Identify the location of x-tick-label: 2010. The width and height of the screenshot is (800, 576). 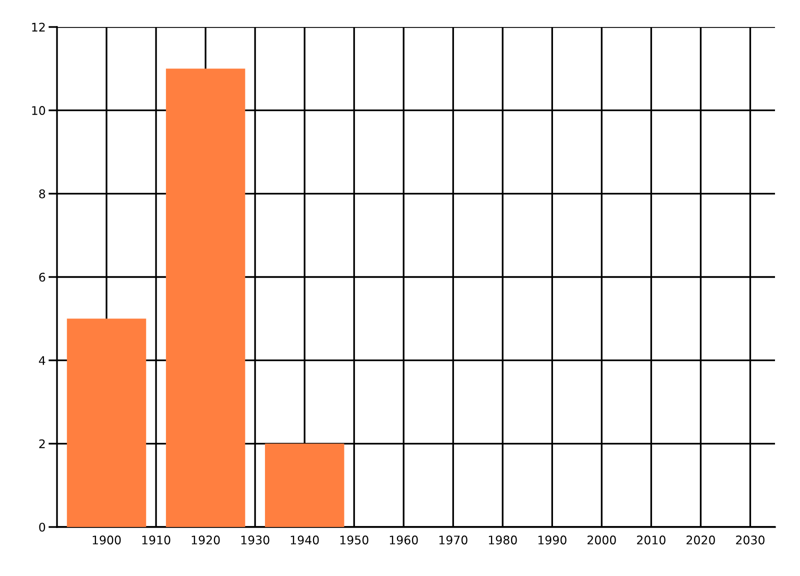
(651, 540).